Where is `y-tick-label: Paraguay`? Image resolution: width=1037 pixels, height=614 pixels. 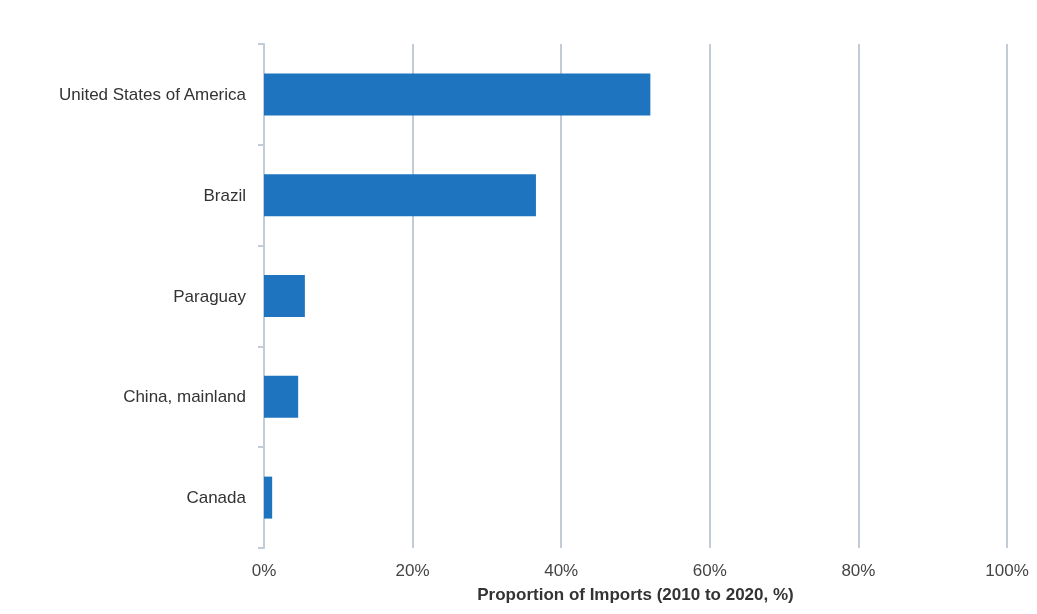 y-tick-label: Paraguay is located at coordinates (210, 296).